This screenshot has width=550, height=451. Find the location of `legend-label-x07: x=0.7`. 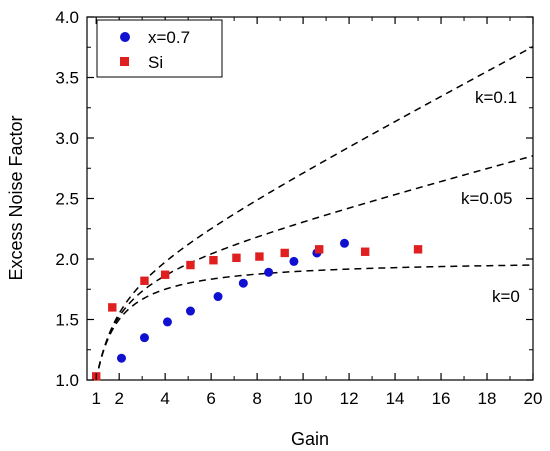

legend-label-x07: x=0.7 is located at coordinates (169, 37).